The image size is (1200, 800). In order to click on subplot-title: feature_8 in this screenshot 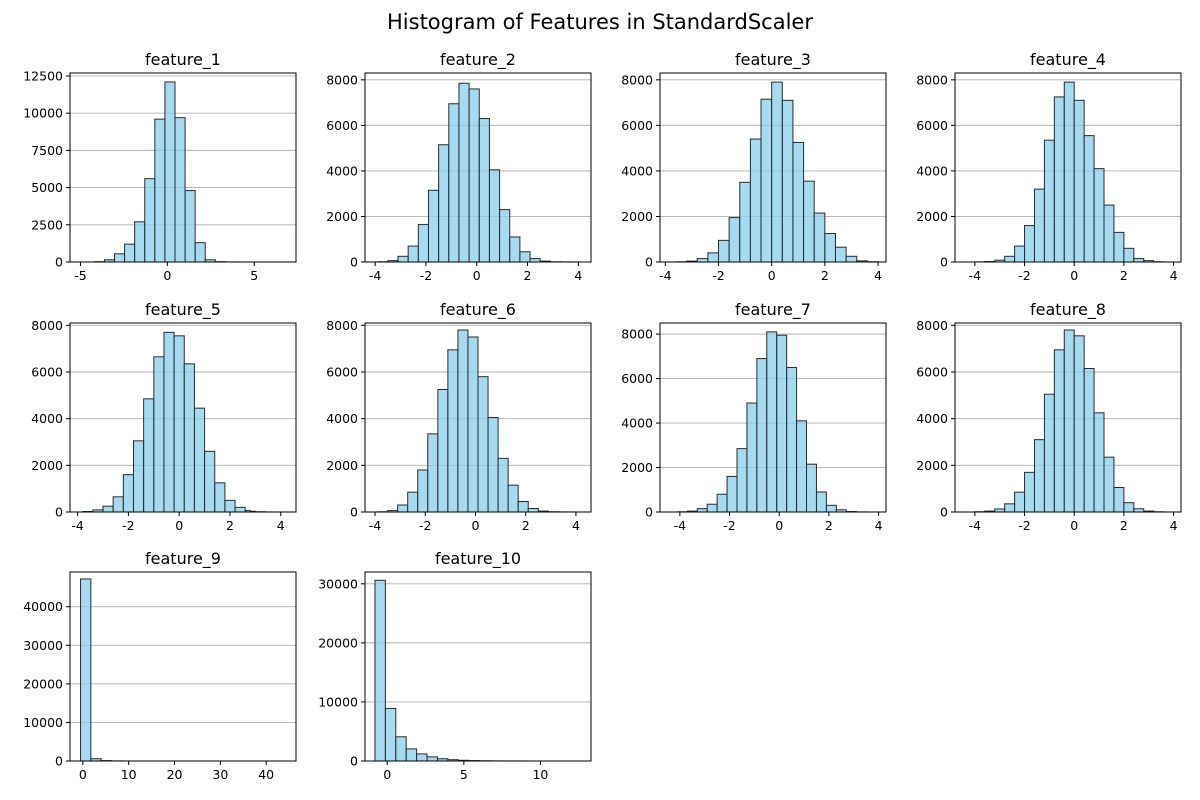, I will do `click(1068, 310)`.